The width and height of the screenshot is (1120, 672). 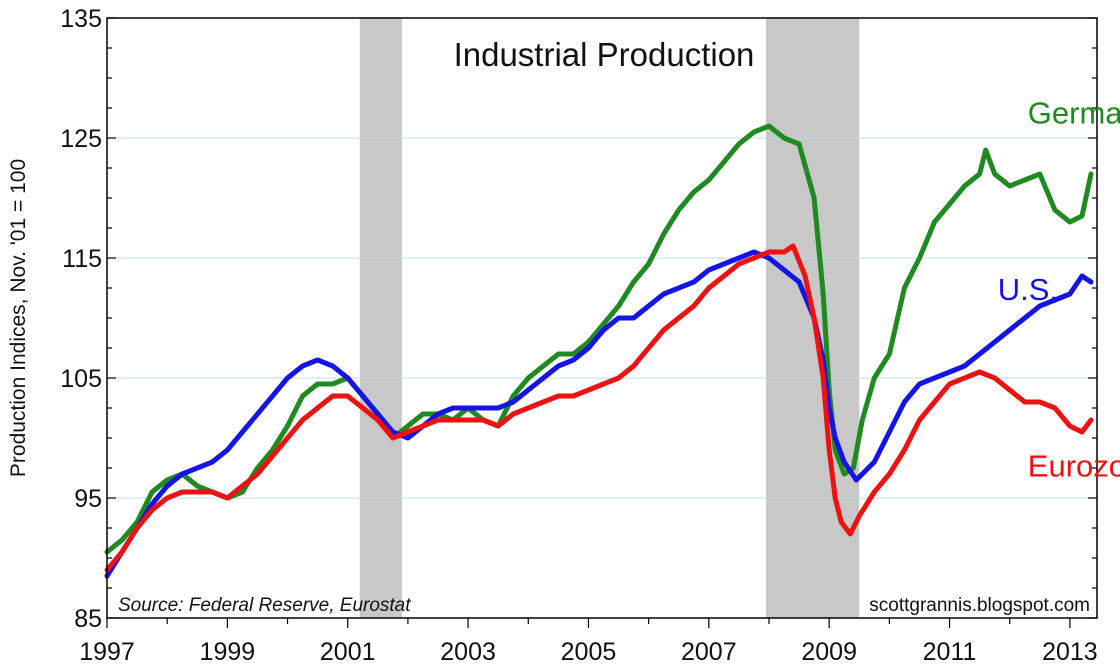 I want to click on source-note: Source: Federal Reserve, Eurostat, so click(x=264, y=605).